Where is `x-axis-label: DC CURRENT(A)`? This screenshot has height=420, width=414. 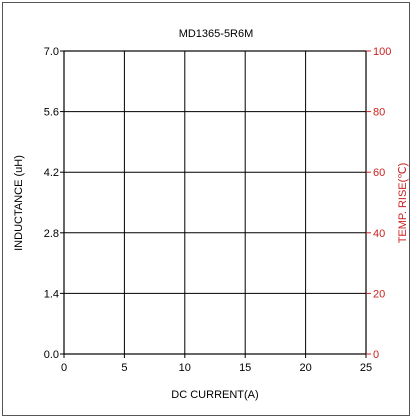 x-axis-label: DC CURRENT(A) is located at coordinates (214, 395).